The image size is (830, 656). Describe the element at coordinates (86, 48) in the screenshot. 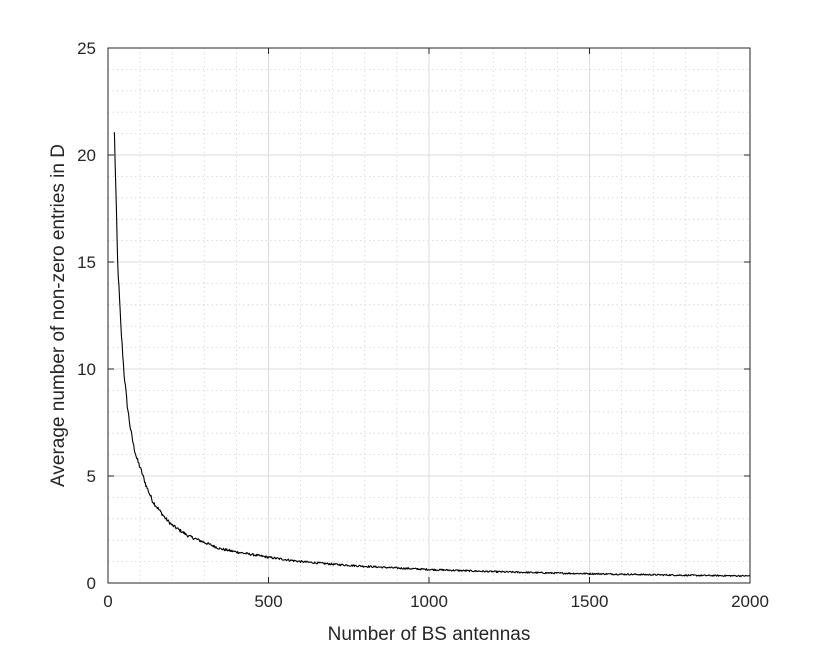

I see `y-tick-label: 25` at that location.